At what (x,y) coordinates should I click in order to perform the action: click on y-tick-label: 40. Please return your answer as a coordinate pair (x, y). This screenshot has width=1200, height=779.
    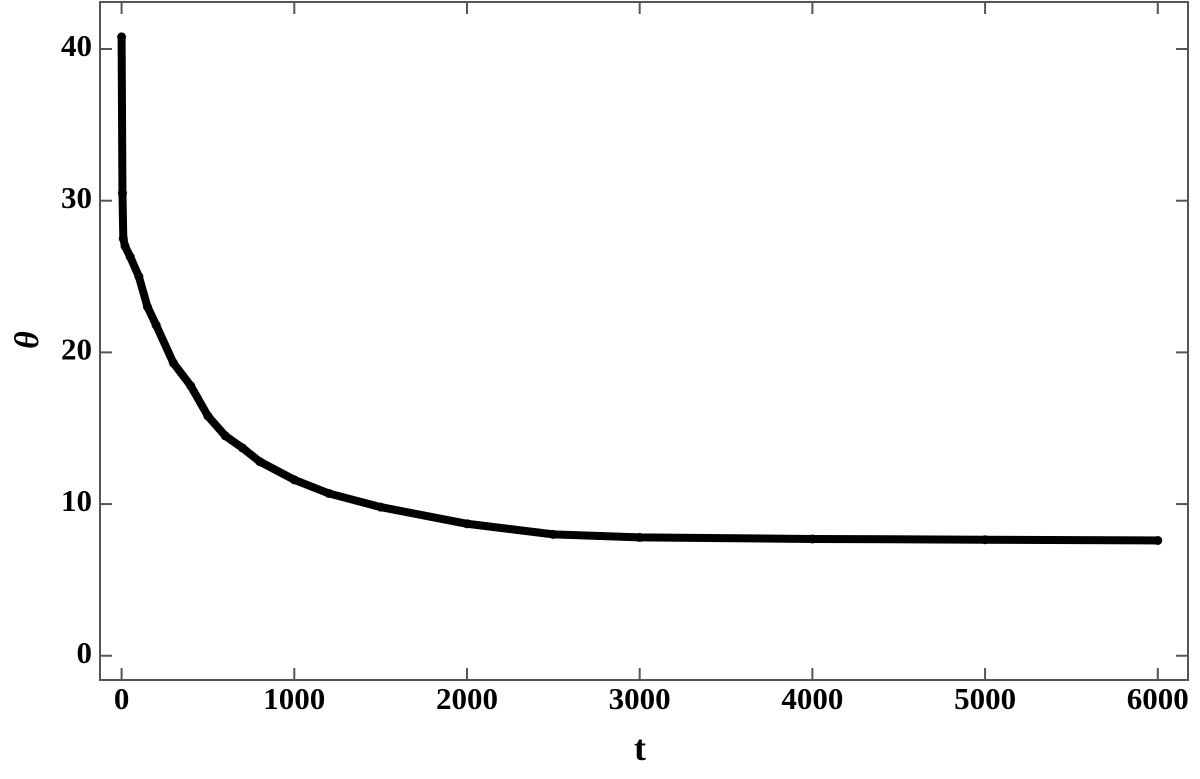
    Looking at the image, I should click on (76, 45).